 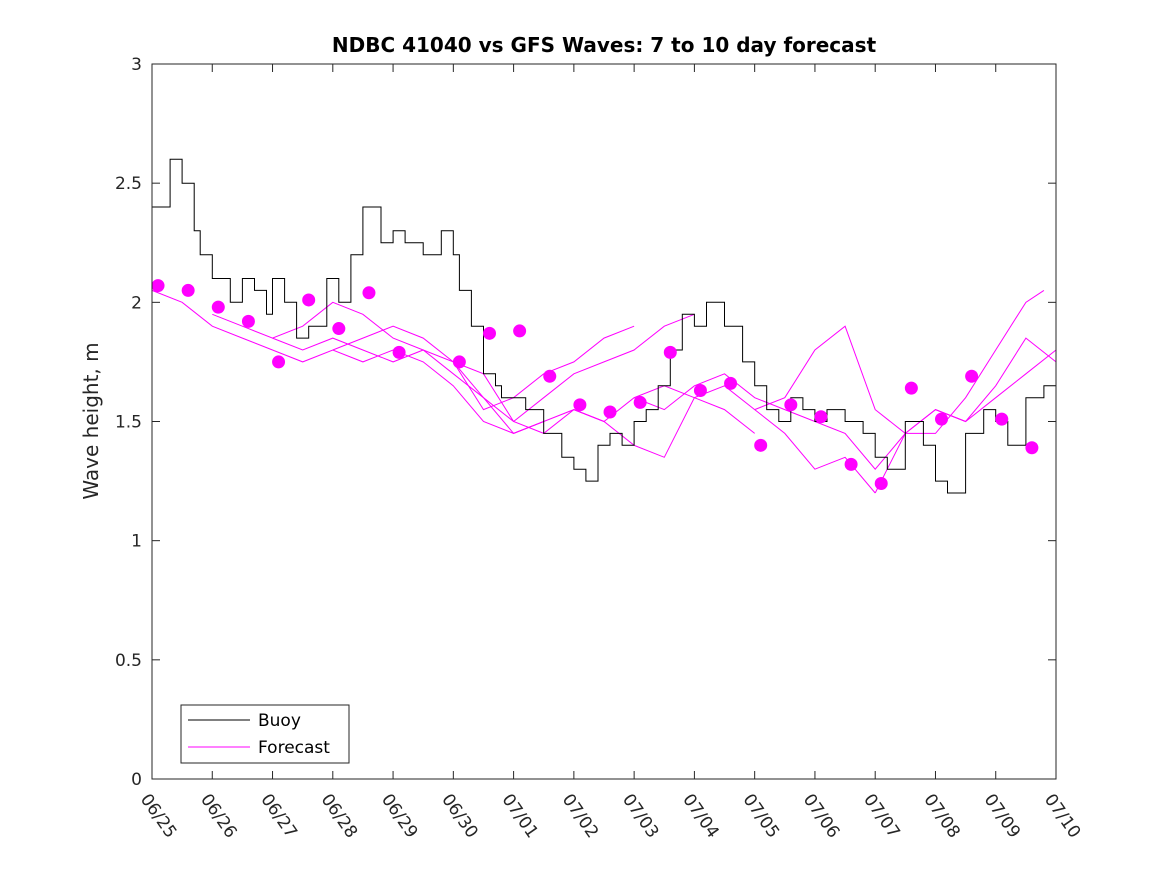 What do you see at coordinates (279, 721) in the screenshot?
I see `legend-buoy-label: Buoy` at bounding box center [279, 721].